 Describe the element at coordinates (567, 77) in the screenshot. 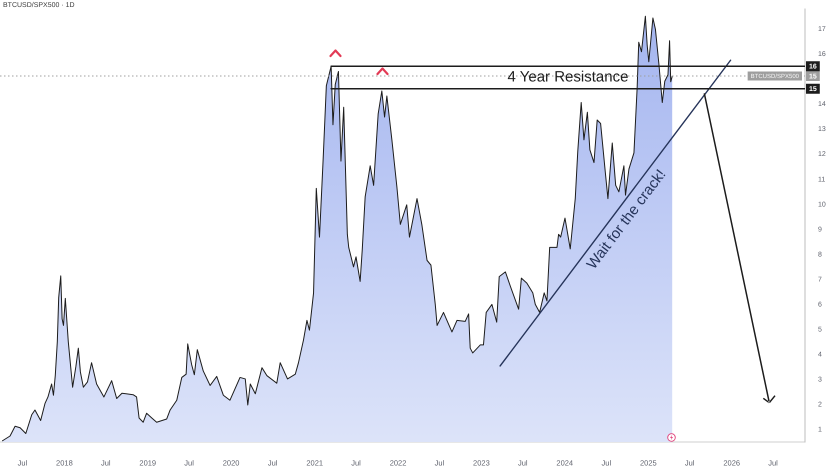

I see `annotation: 4 Year Resistance` at that location.